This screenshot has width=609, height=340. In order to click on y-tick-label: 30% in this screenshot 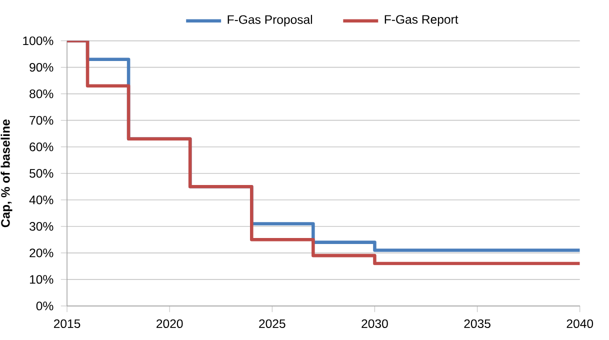, I will do `click(42, 226)`.